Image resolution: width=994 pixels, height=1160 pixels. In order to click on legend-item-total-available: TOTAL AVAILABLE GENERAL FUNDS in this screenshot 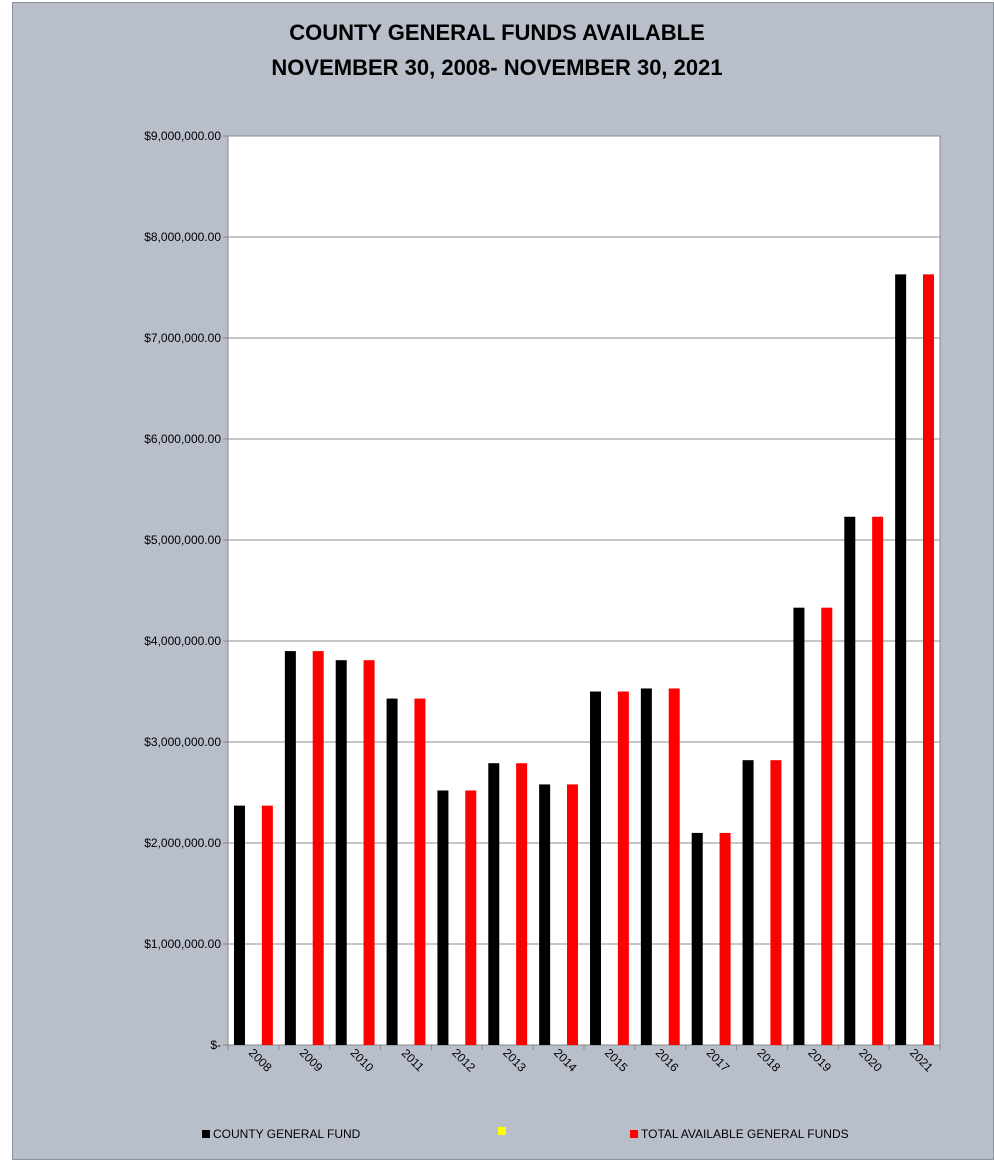, I will do `click(739, 1134)`.